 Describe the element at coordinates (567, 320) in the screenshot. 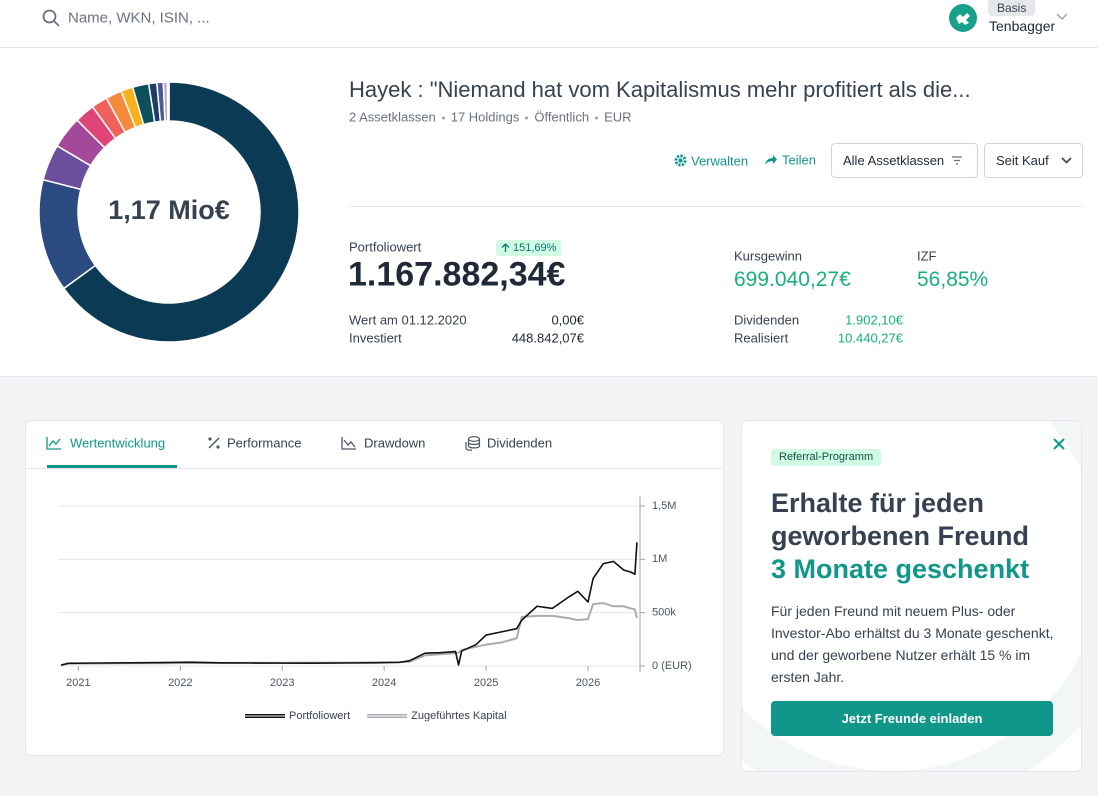

I see `stat-value: 0,00€` at that location.